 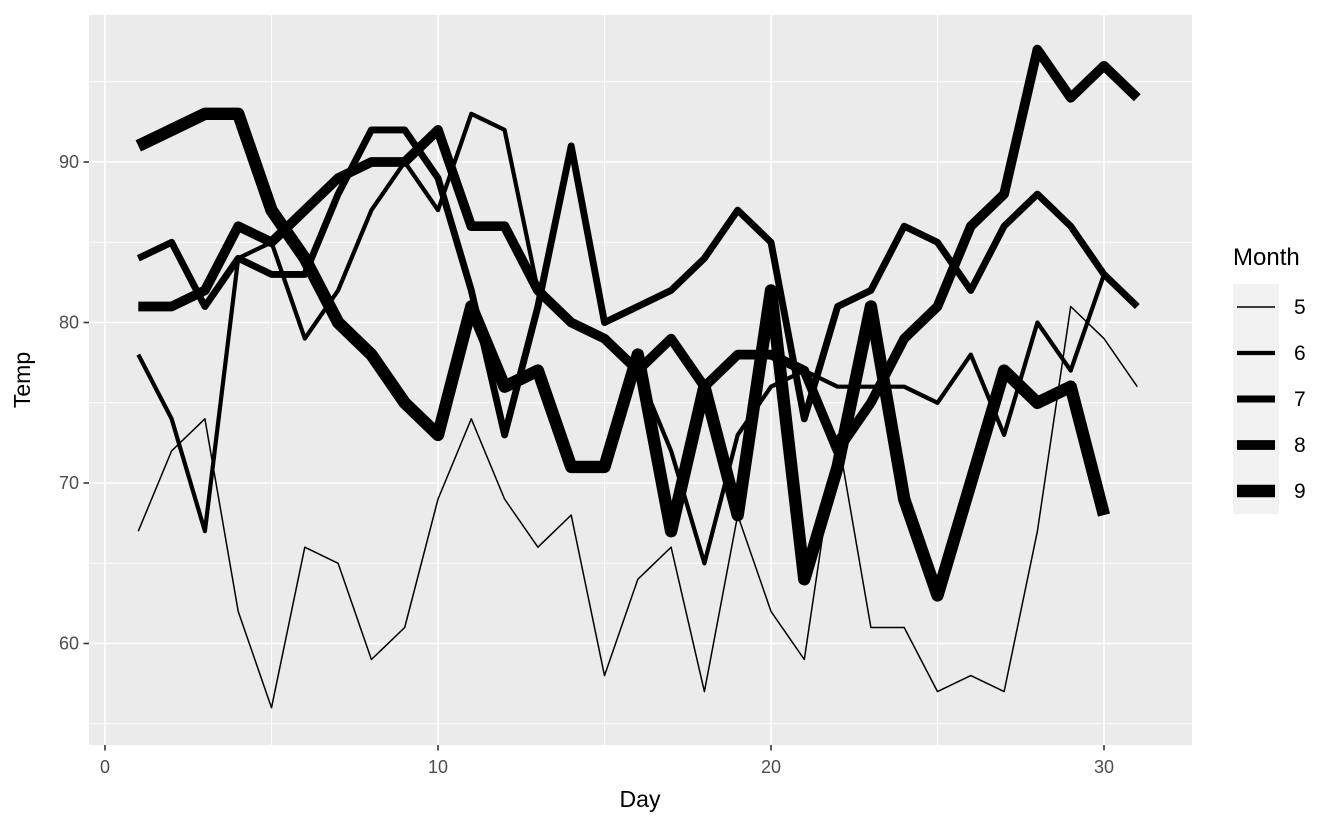 What do you see at coordinates (69, 323) in the screenshot?
I see `y-tick-label: 80` at bounding box center [69, 323].